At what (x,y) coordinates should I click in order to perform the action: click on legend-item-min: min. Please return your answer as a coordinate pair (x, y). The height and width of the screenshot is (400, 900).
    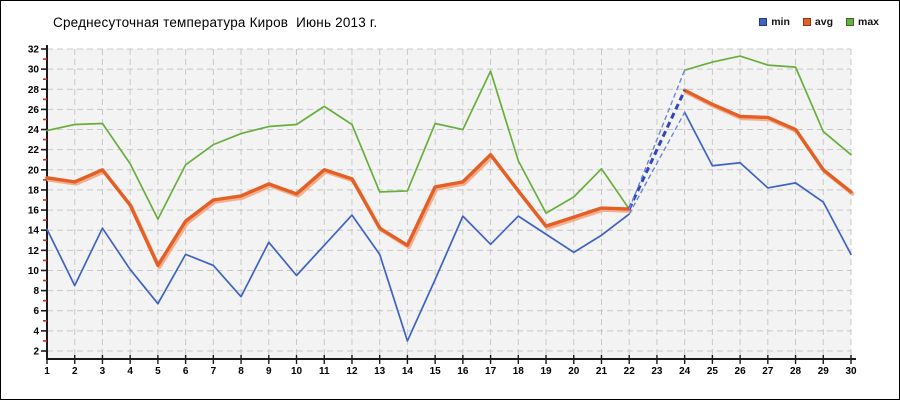
    Looking at the image, I should click on (774, 22).